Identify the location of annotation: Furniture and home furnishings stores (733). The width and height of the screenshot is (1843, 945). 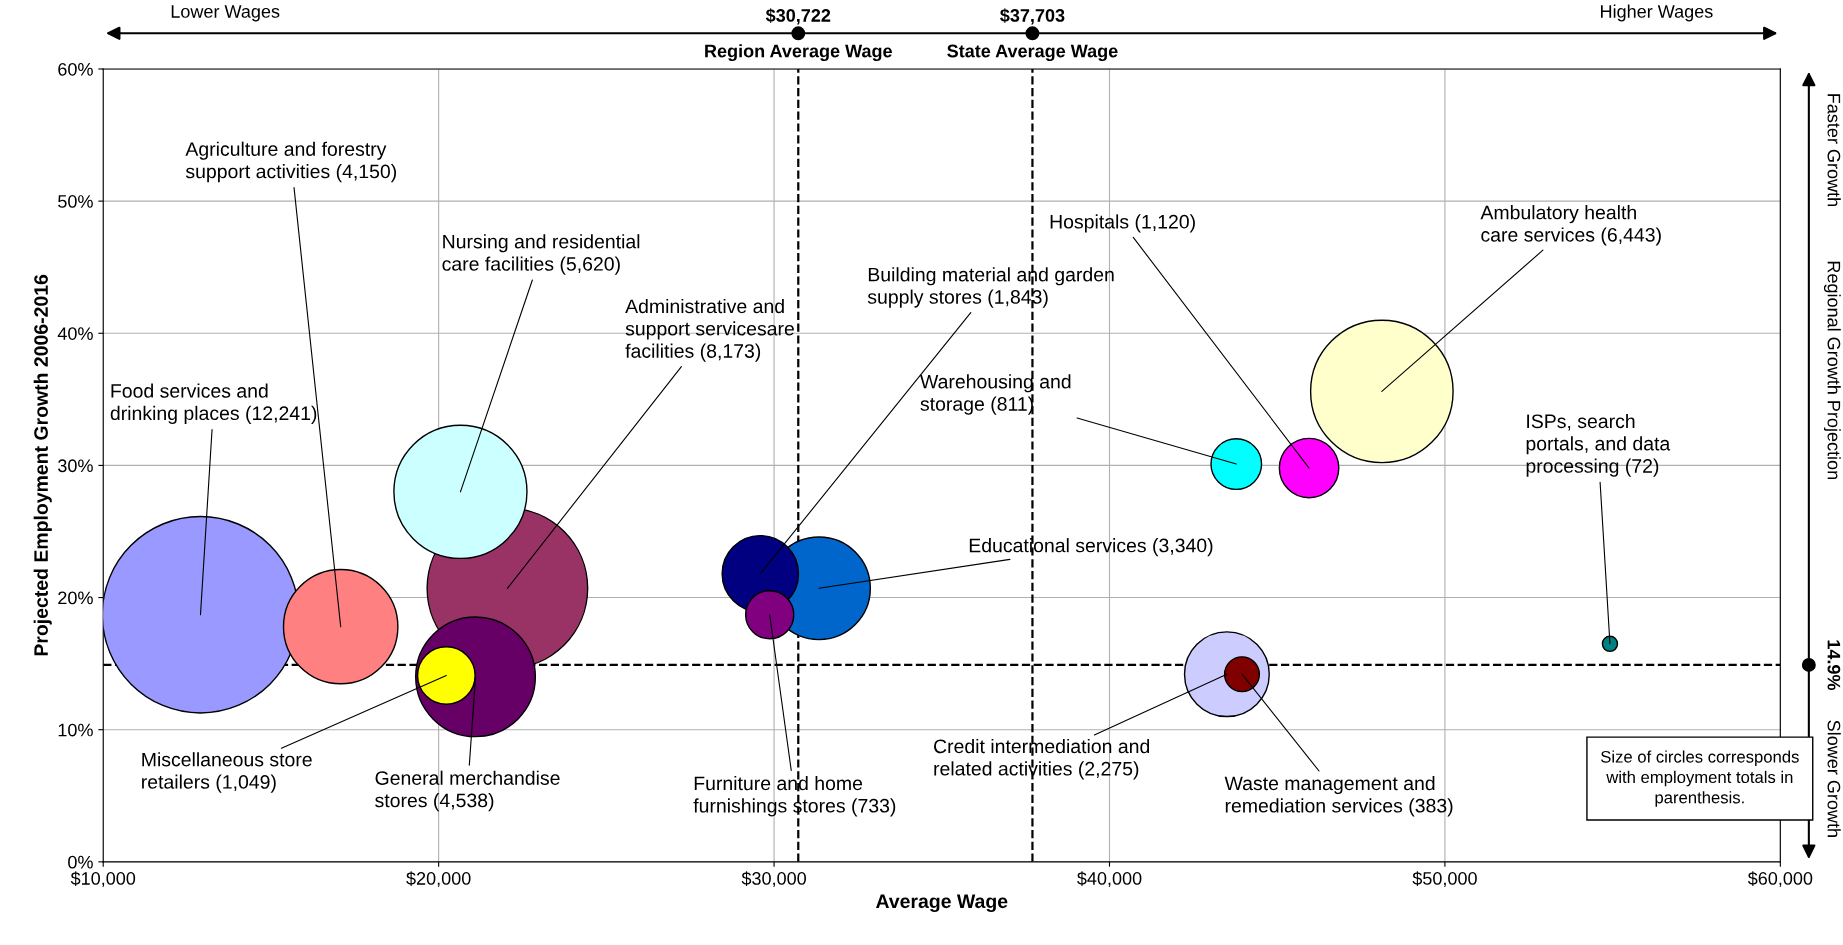
(794, 796).